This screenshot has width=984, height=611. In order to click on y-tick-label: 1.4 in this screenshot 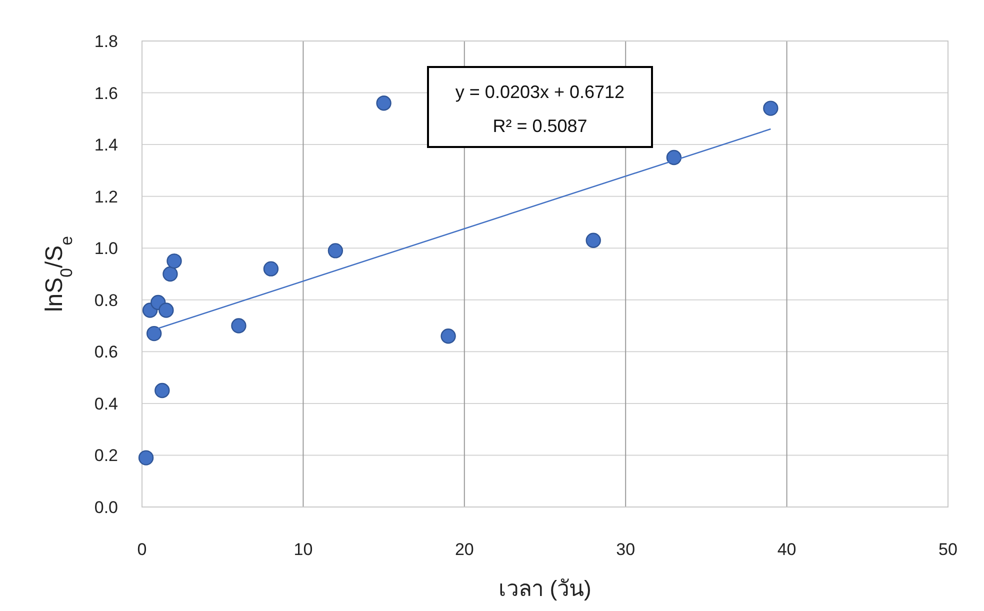, I will do `click(106, 145)`.